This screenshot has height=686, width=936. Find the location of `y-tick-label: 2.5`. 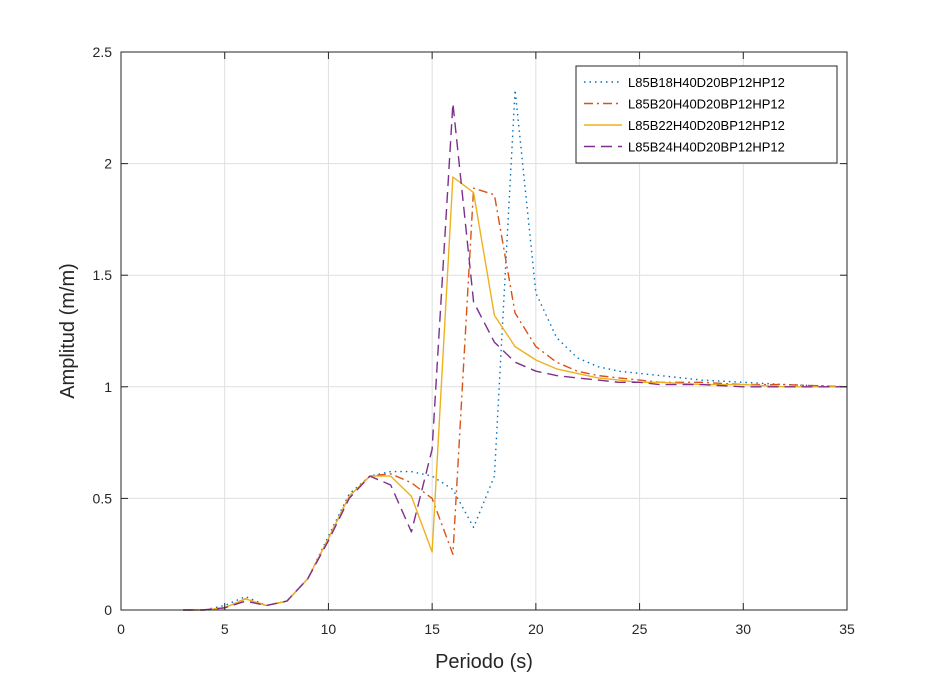

y-tick-label: 2.5 is located at coordinates (103, 52).